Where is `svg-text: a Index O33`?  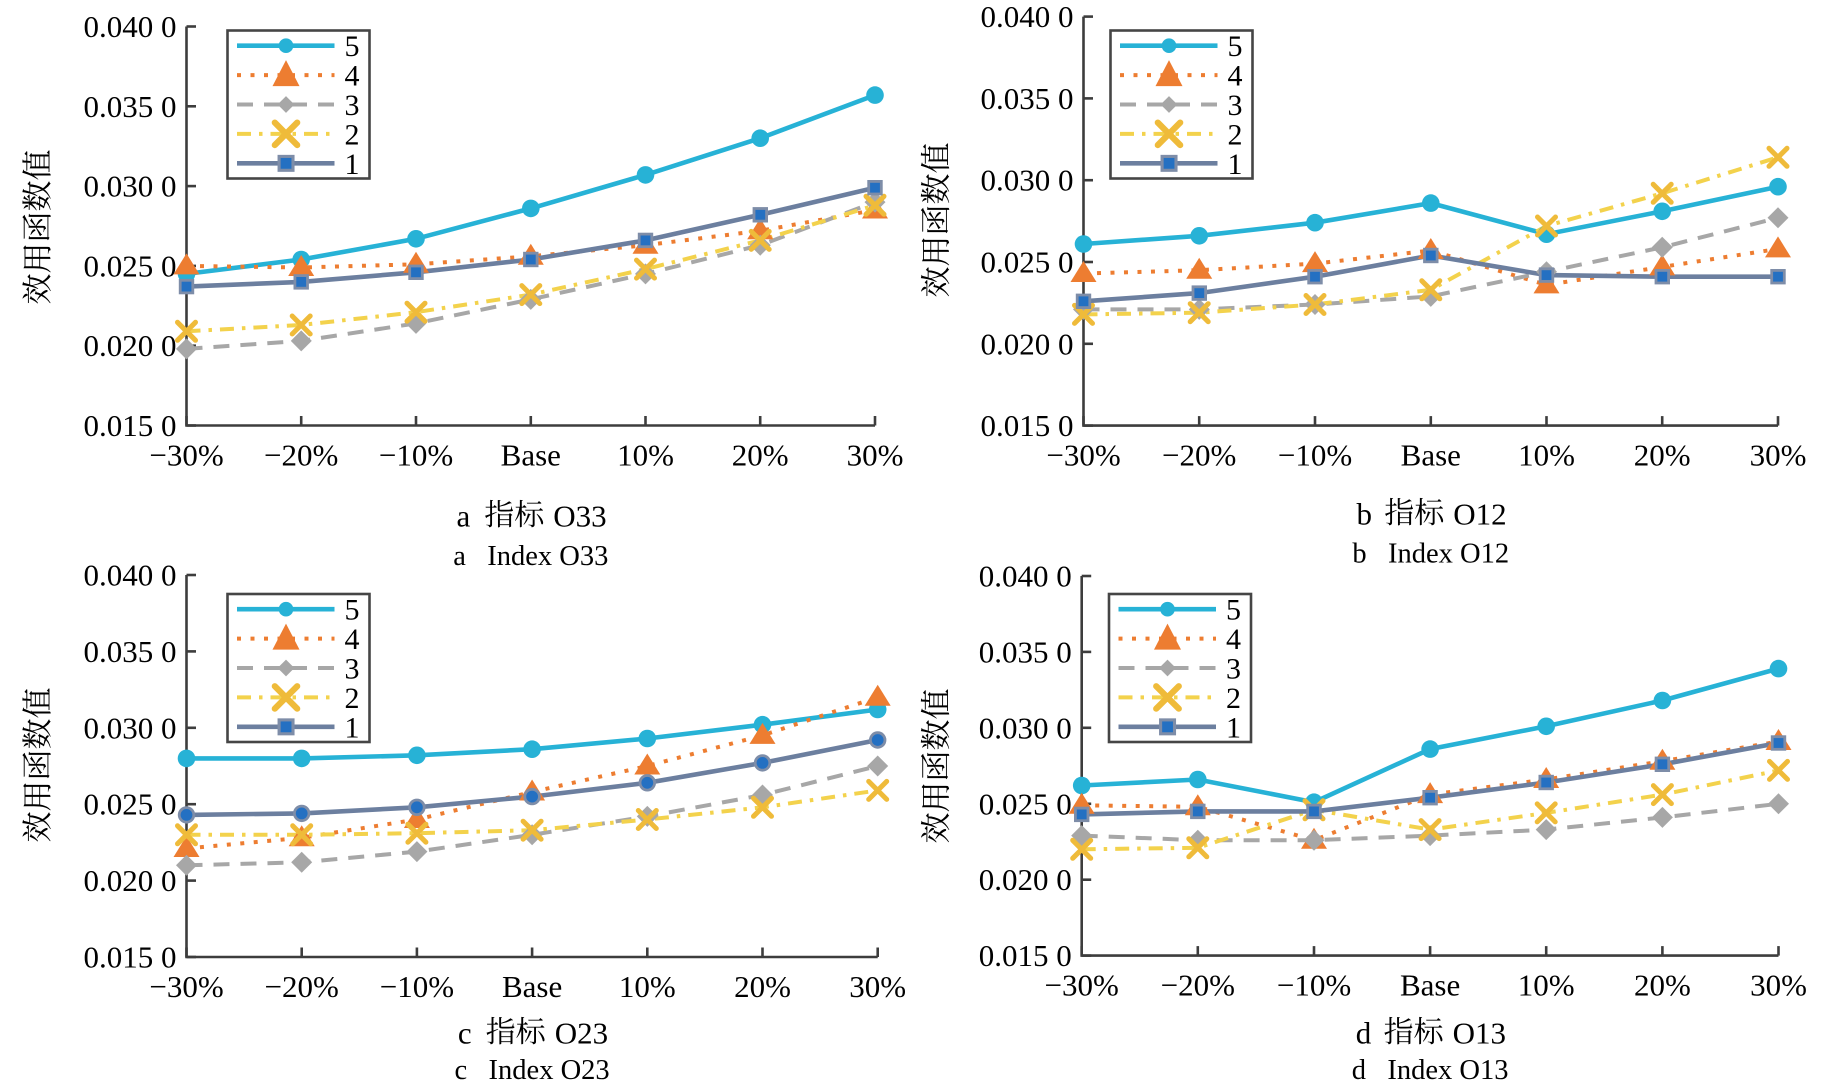 svg-text: a Index O33 is located at coordinates (530, 556).